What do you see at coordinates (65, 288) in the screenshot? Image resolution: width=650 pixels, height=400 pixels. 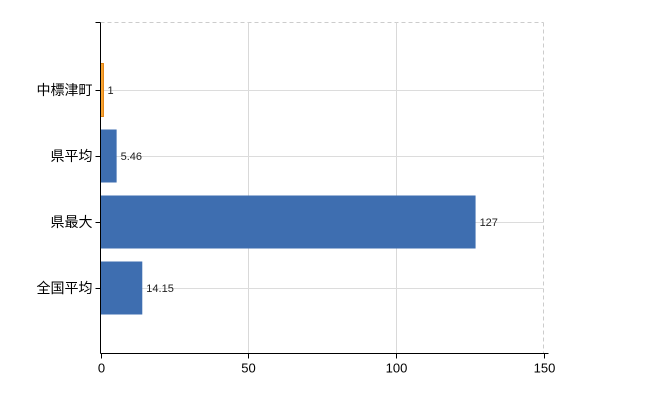 I see `category-label: 全国平均` at bounding box center [65, 288].